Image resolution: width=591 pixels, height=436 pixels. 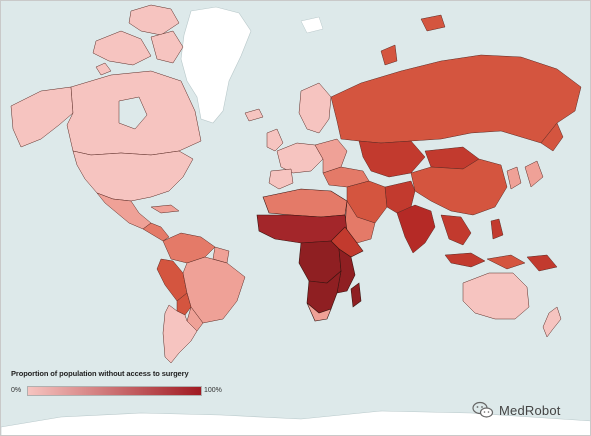 What do you see at coordinates (180, 334) in the screenshot?
I see `chile-argentina` at bounding box center [180, 334].